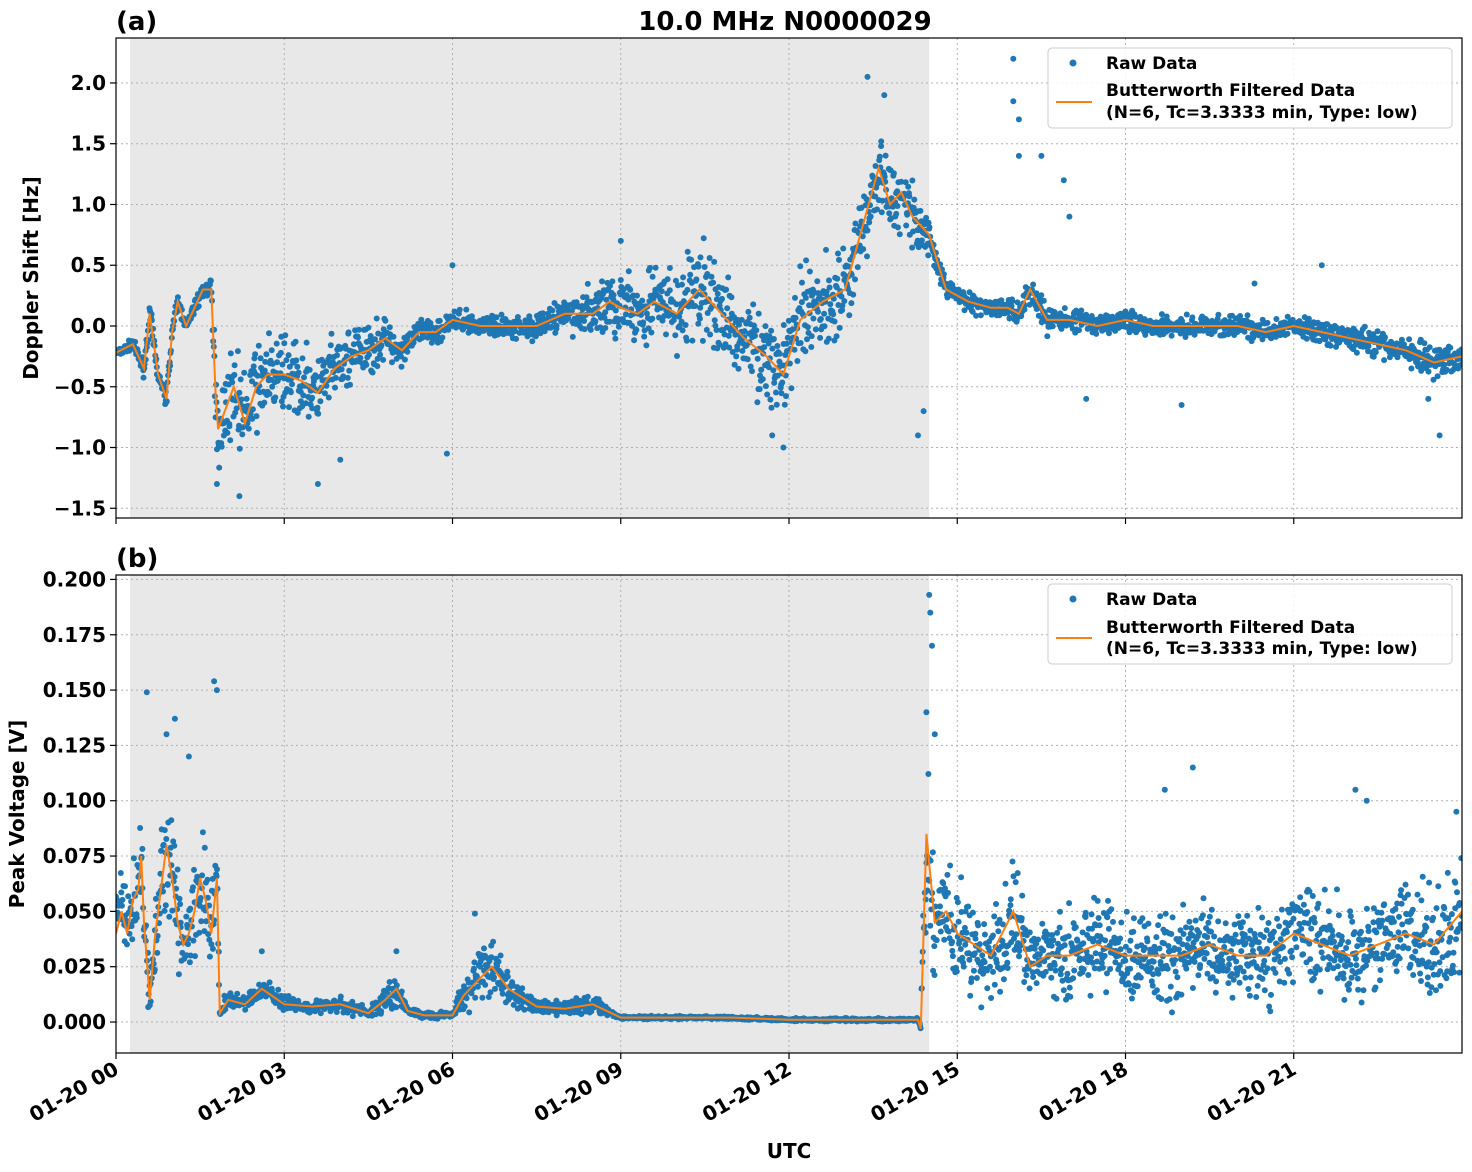 This screenshot has height=1172, width=1472. Describe the element at coordinates (1250, 88) in the screenshot. I see `legend-box` at that location.